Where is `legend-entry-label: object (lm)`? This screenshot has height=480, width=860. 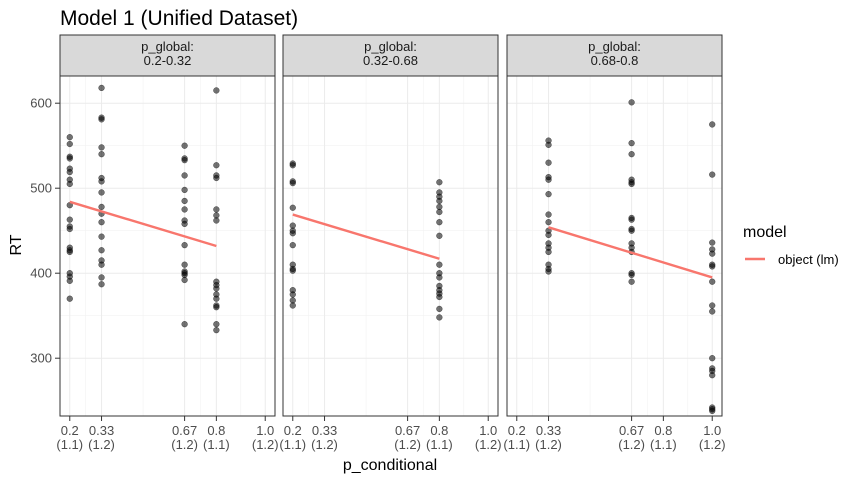
legend-entry-label: object (lm) is located at coordinates (808, 259).